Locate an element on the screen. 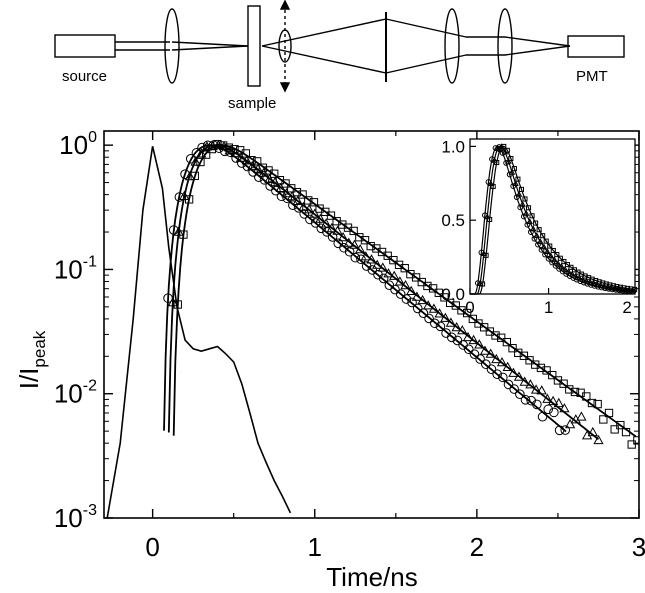 The height and width of the screenshot is (593, 645). pmt-box is located at coordinates (596, 46).